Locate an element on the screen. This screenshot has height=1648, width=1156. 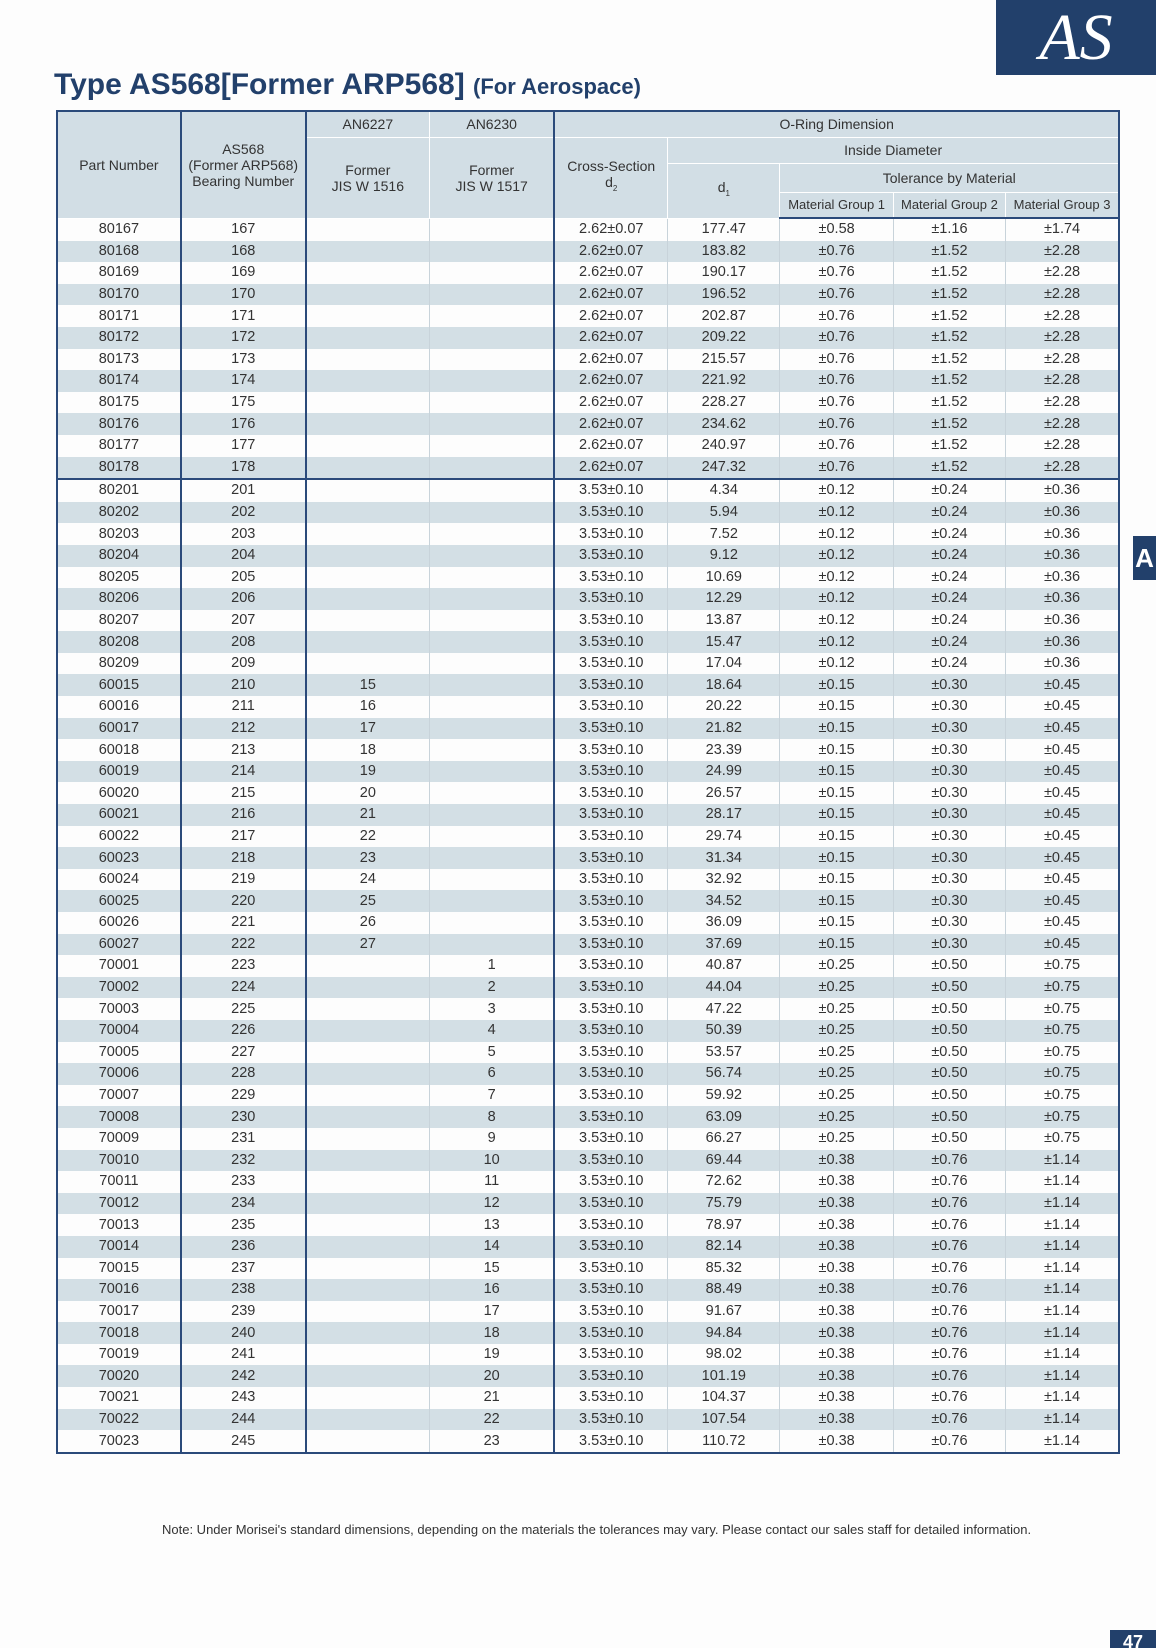
cell-inside-diameter: 44.04 is located at coordinates (723, 987).